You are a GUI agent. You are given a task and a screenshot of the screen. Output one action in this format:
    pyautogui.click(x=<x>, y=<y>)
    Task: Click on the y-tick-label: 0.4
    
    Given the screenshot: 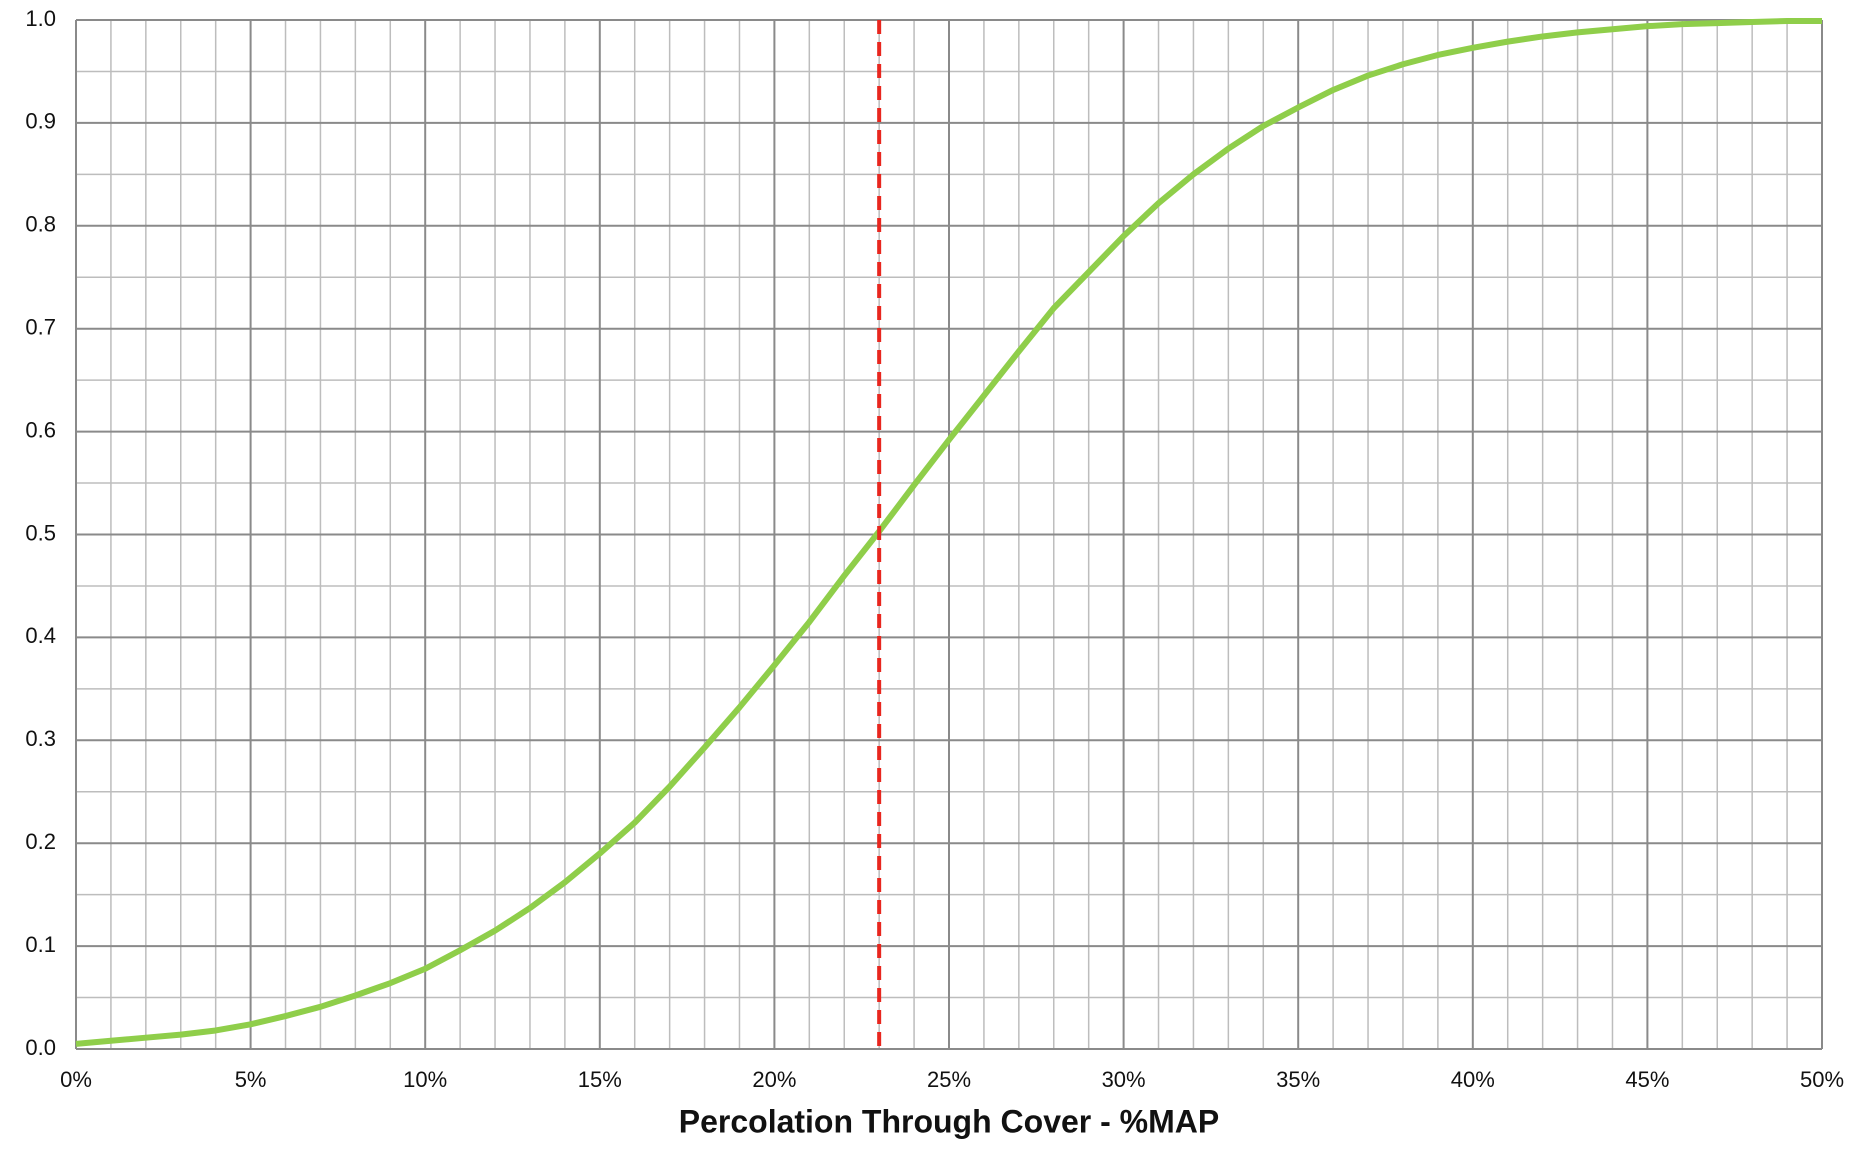 What is the action you would take?
    pyautogui.click(x=40, y=635)
    